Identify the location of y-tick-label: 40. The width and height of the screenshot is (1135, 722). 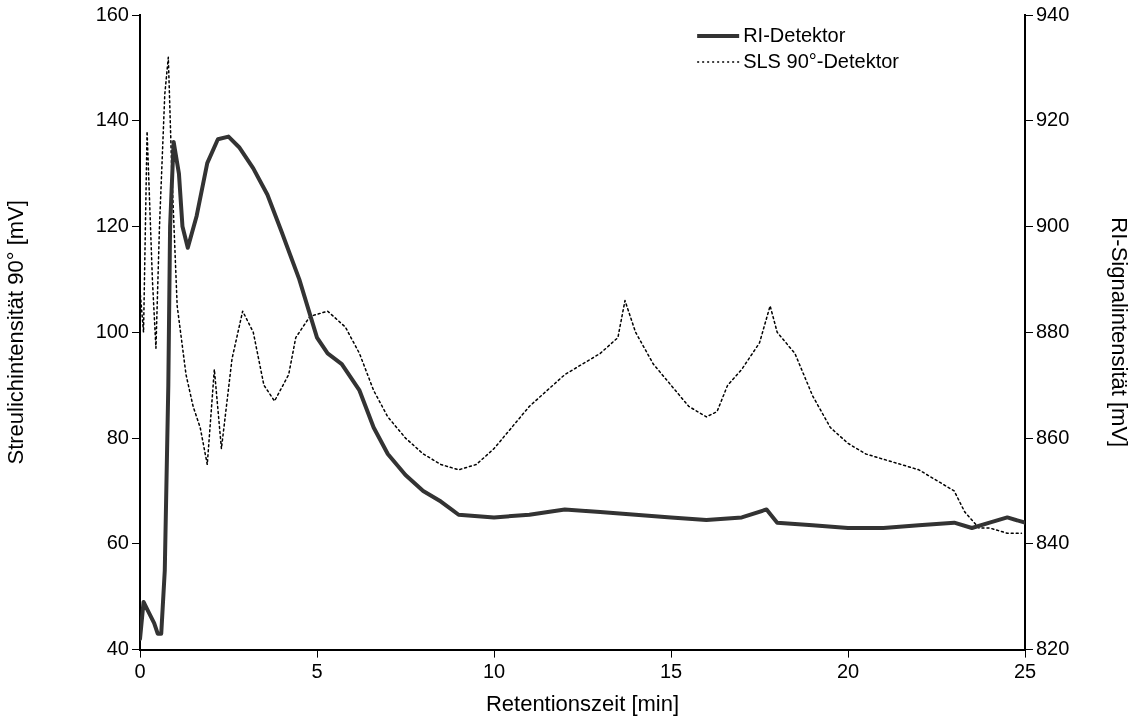
(117, 648).